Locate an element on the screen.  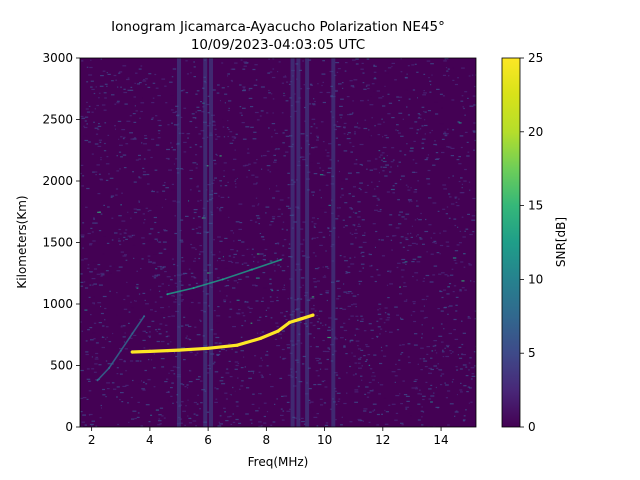
x-tick-label: 6 is located at coordinates (208, 440).